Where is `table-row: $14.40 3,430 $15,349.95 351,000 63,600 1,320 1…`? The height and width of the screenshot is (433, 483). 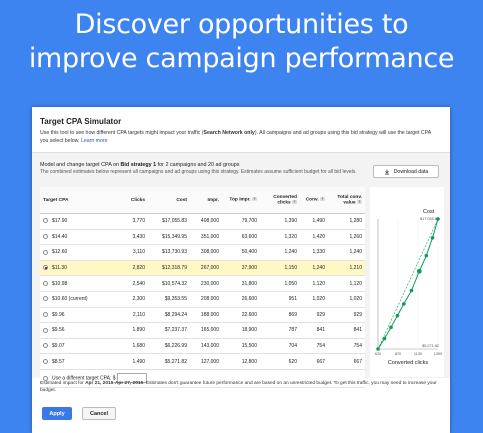 table-row: $14.40 3,430 $15,349.95 351,000 63,600 1,320 1… is located at coordinates (202, 237).